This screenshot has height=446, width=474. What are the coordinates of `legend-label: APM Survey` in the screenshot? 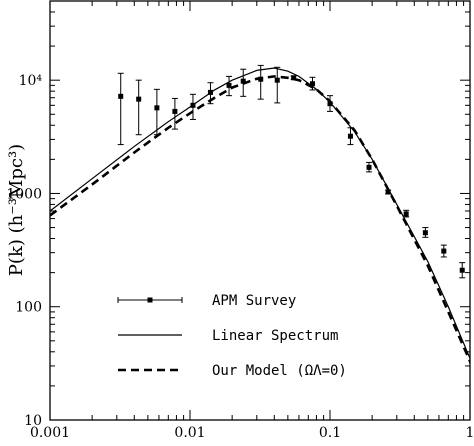 It's located at (254, 301).